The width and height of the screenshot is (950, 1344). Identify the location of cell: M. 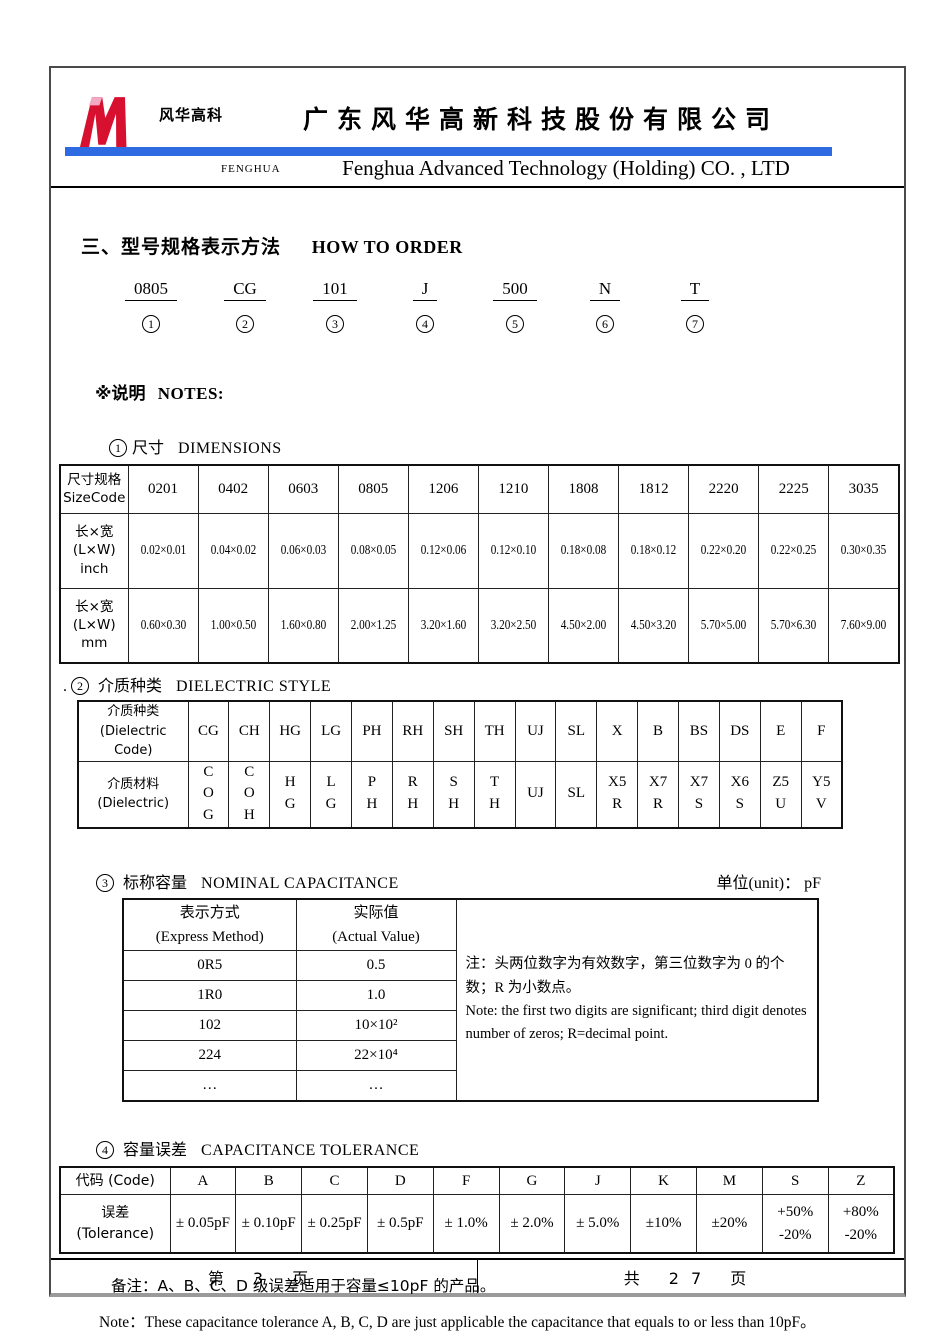
(729, 1181).